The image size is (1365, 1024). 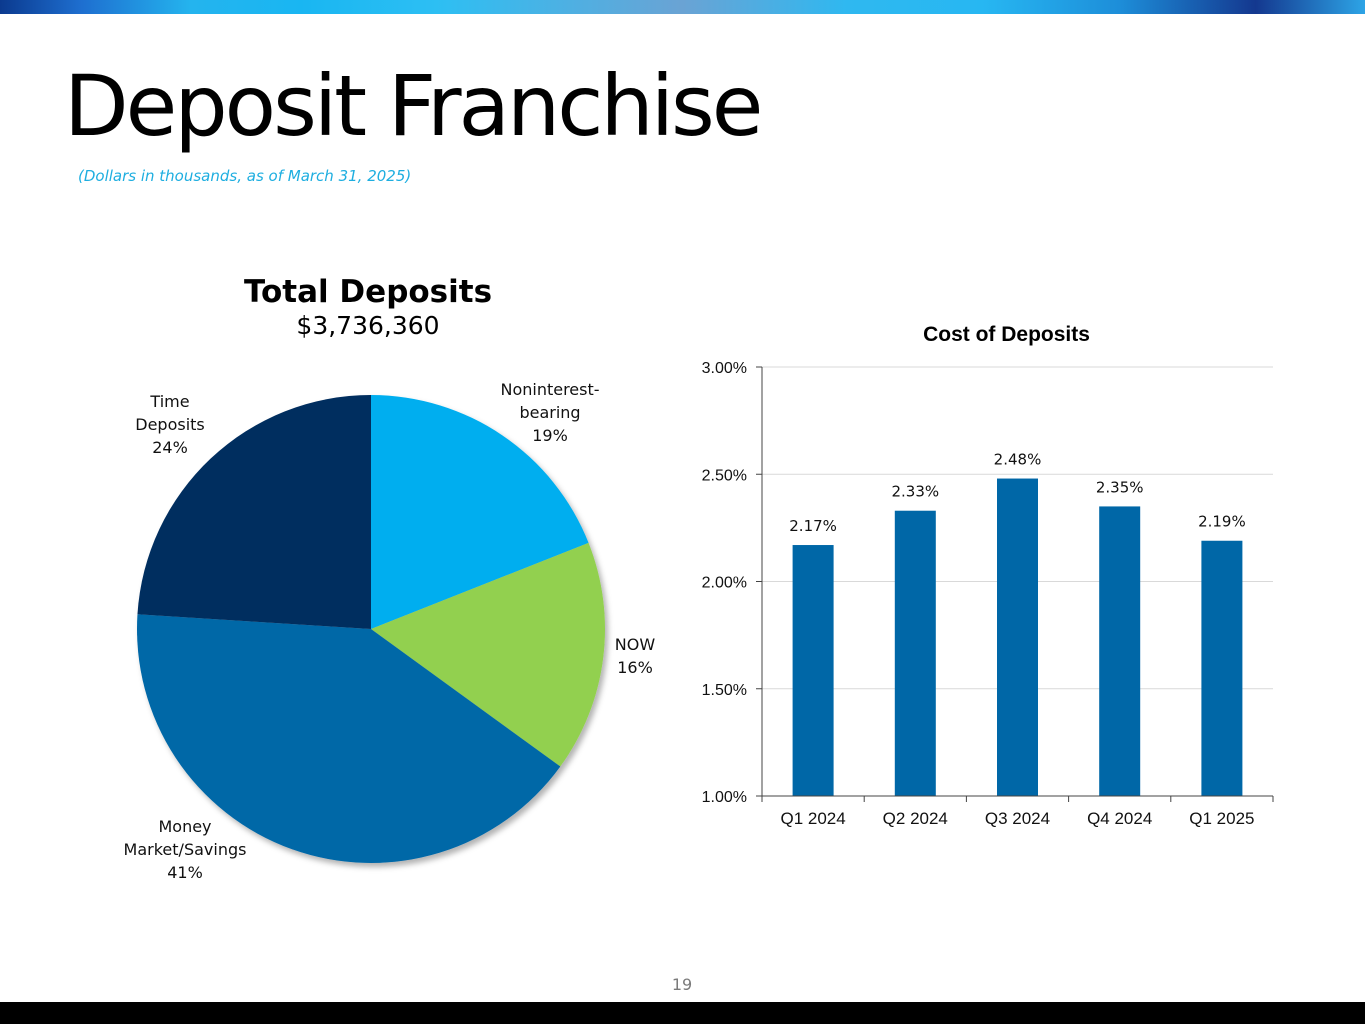 I want to click on y-tick-label: 1.00%, so click(x=724, y=797).